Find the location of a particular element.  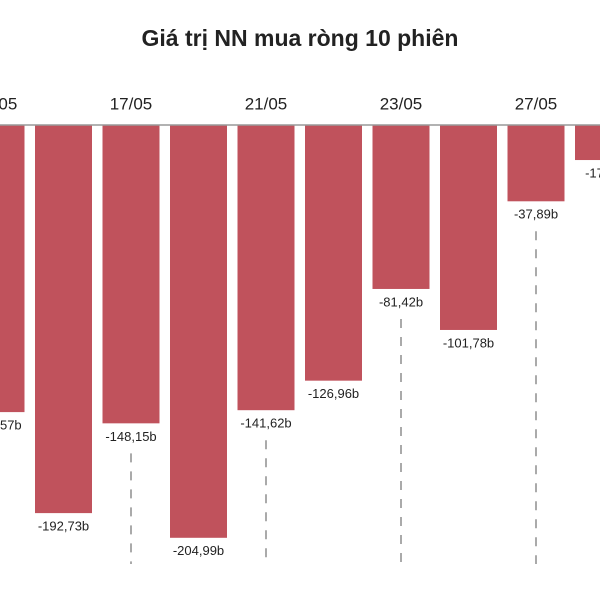

x-tick-label: 21/05 is located at coordinates (266, 103).